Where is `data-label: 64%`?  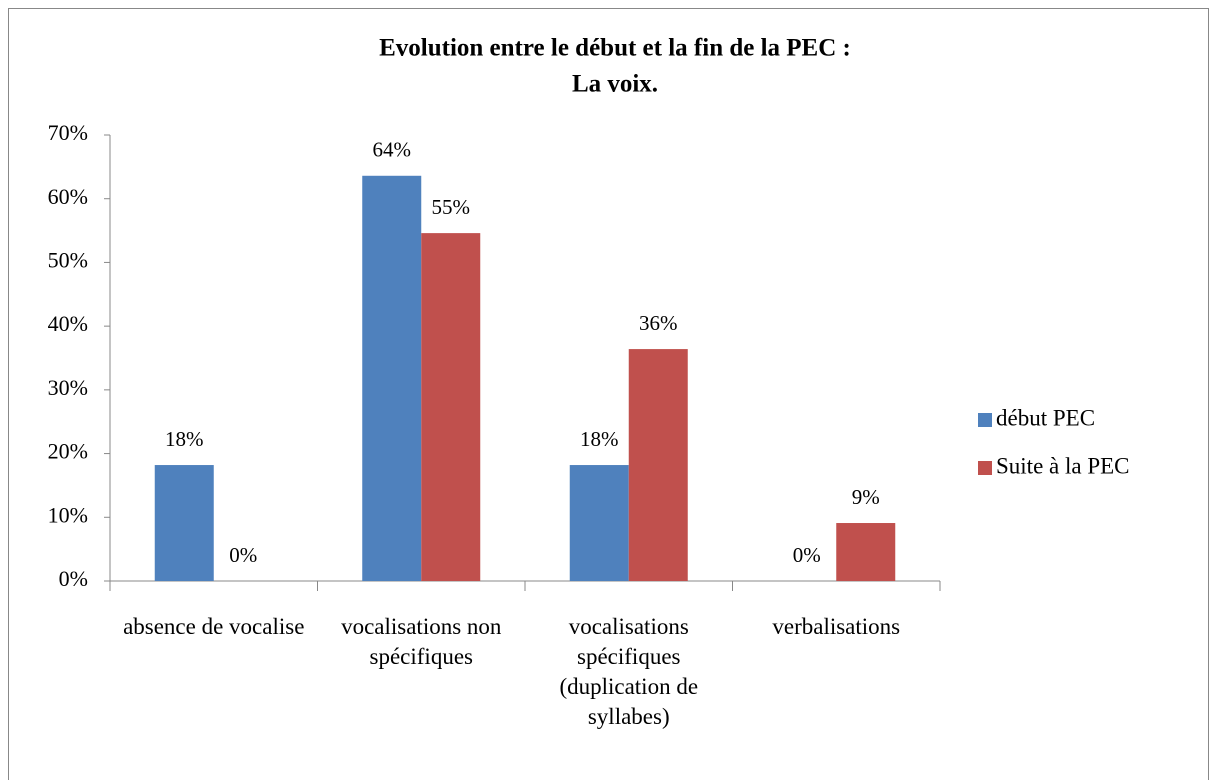
data-label: 64% is located at coordinates (392, 150).